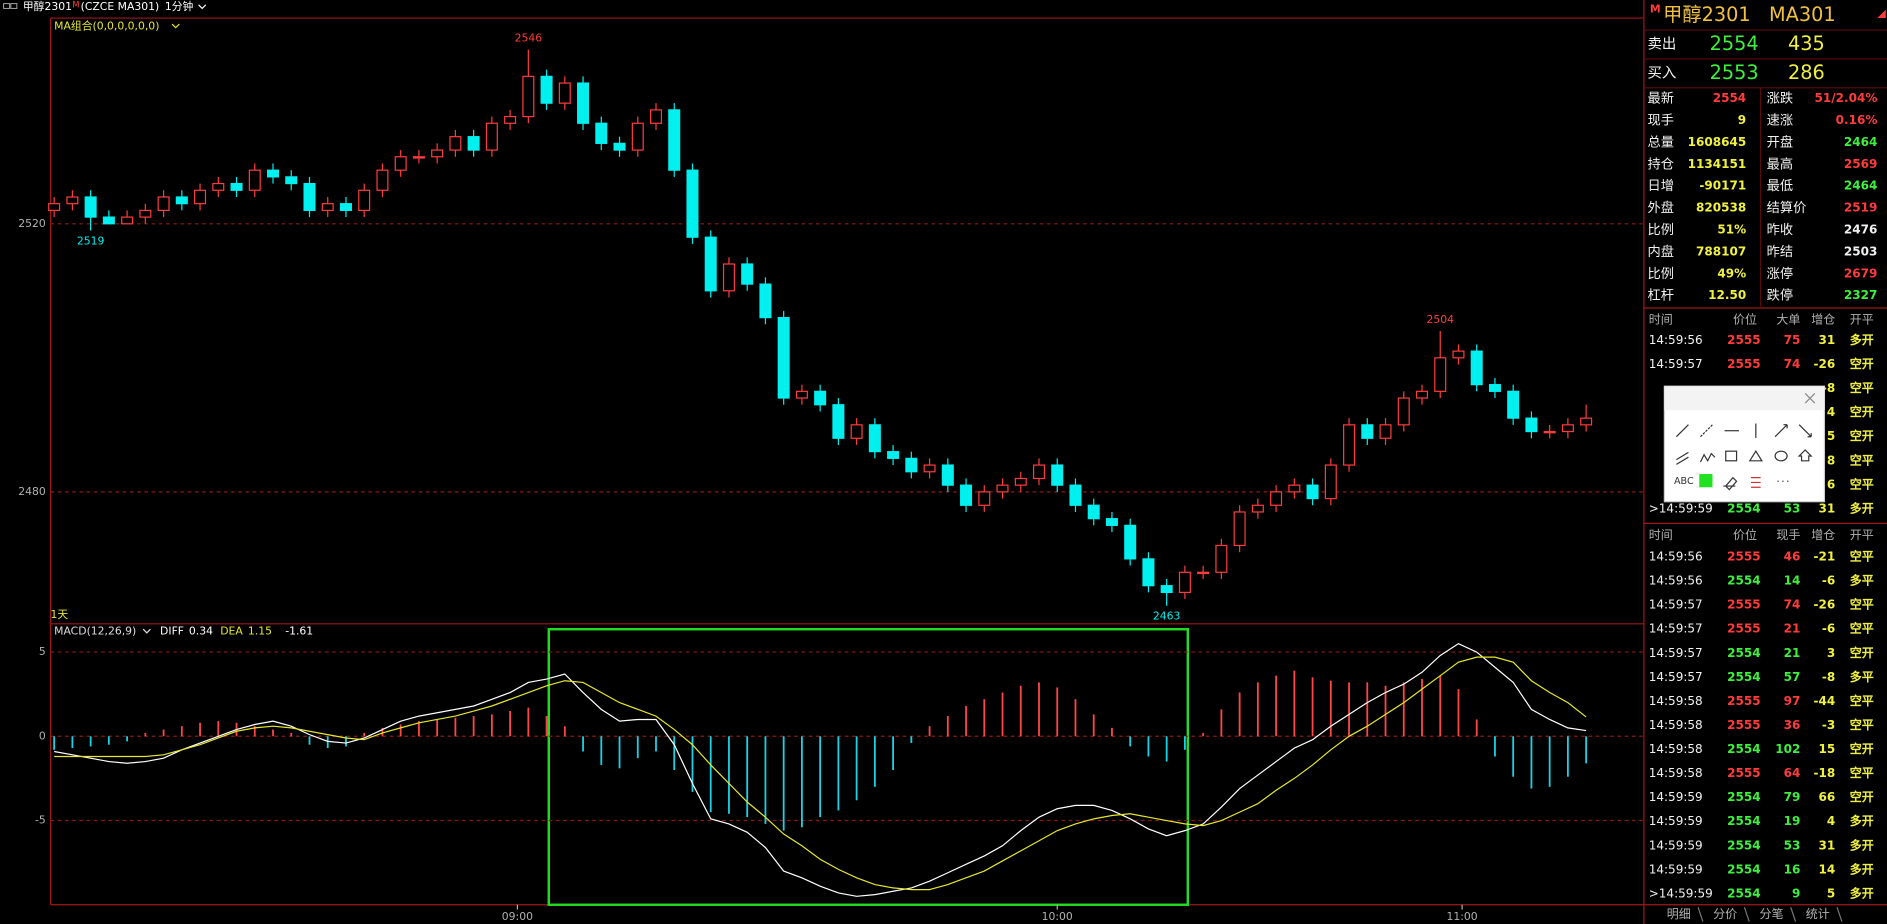  What do you see at coordinates (1780, 230) in the screenshot?
I see `quote-label: 昨收` at bounding box center [1780, 230].